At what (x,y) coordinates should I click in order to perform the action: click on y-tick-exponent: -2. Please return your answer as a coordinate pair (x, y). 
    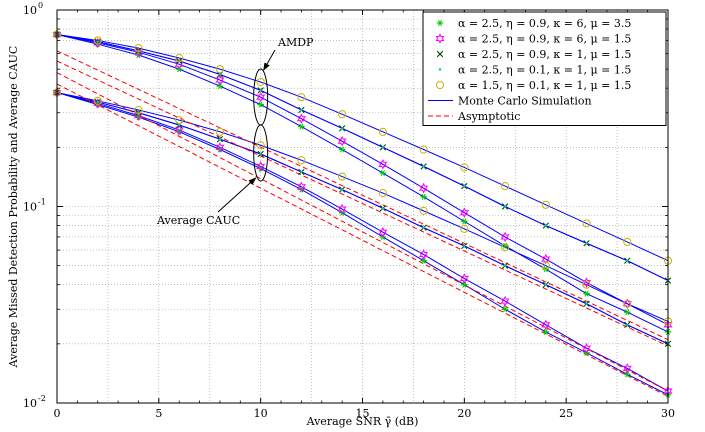
    Looking at the image, I should click on (42, 398).